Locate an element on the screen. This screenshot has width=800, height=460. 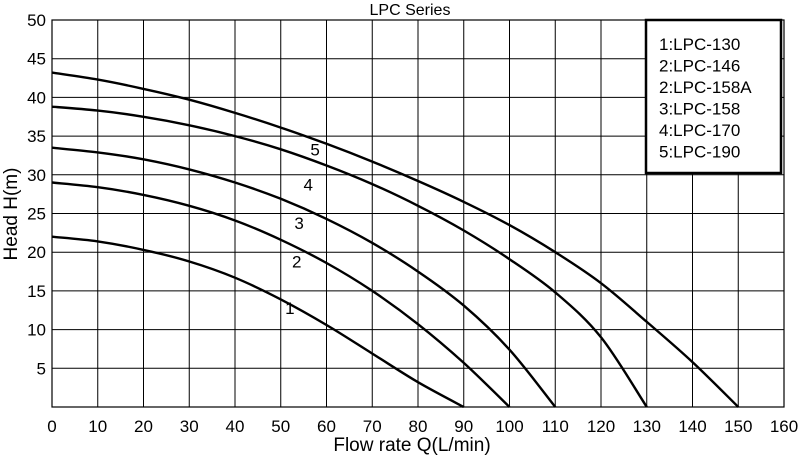
y-axis-title: Head H(m) is located at coordinates (11, 214).